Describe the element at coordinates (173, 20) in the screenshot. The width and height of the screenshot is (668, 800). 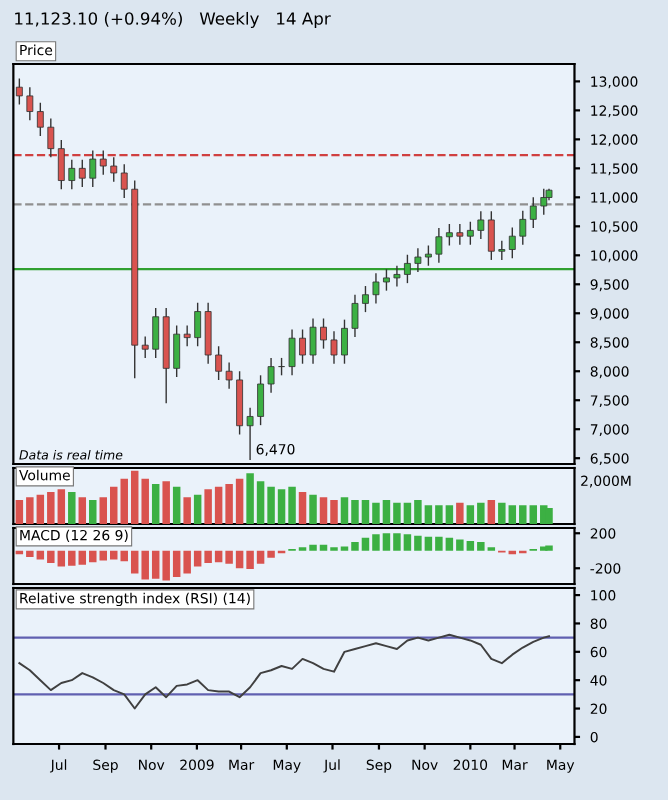
I see `chart-title: 11,123.10 (+0.94%) Weekly 14 Apr` at that location.